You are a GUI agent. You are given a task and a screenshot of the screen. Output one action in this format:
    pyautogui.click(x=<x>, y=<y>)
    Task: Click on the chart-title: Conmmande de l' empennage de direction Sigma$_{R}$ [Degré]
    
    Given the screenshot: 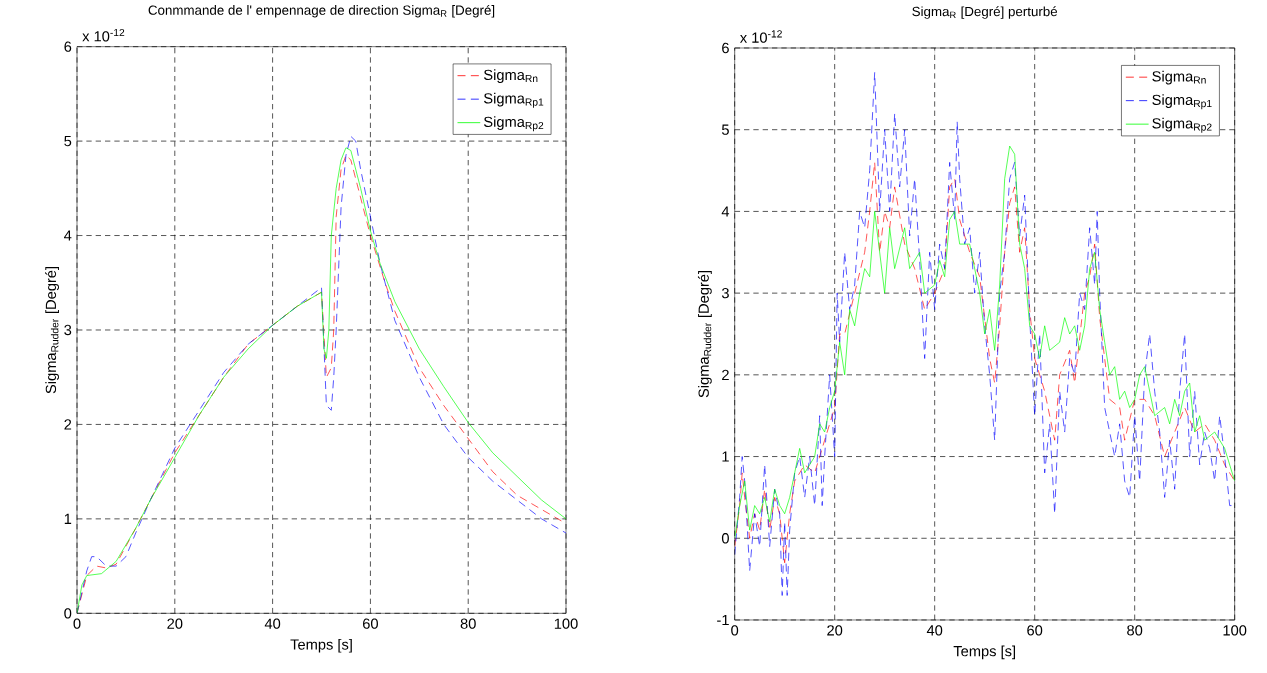 What is the action you would take?
    pyautogui.click(x=321, y=11)
    